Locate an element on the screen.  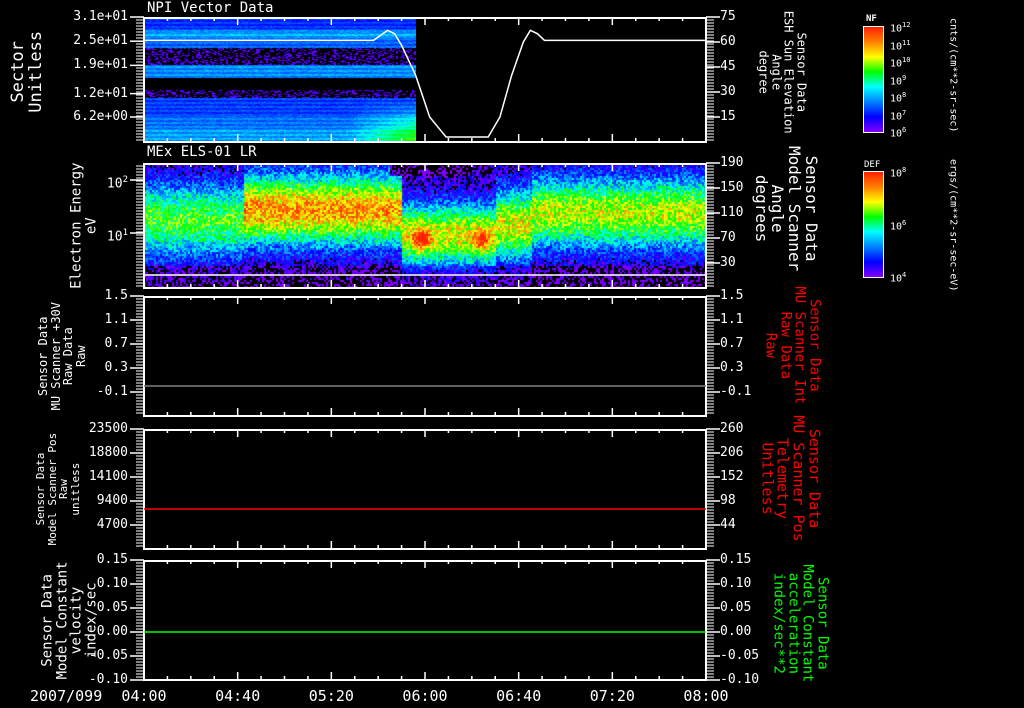
panel1-title: NPI Vector Data is located at coordinates (210, 8).